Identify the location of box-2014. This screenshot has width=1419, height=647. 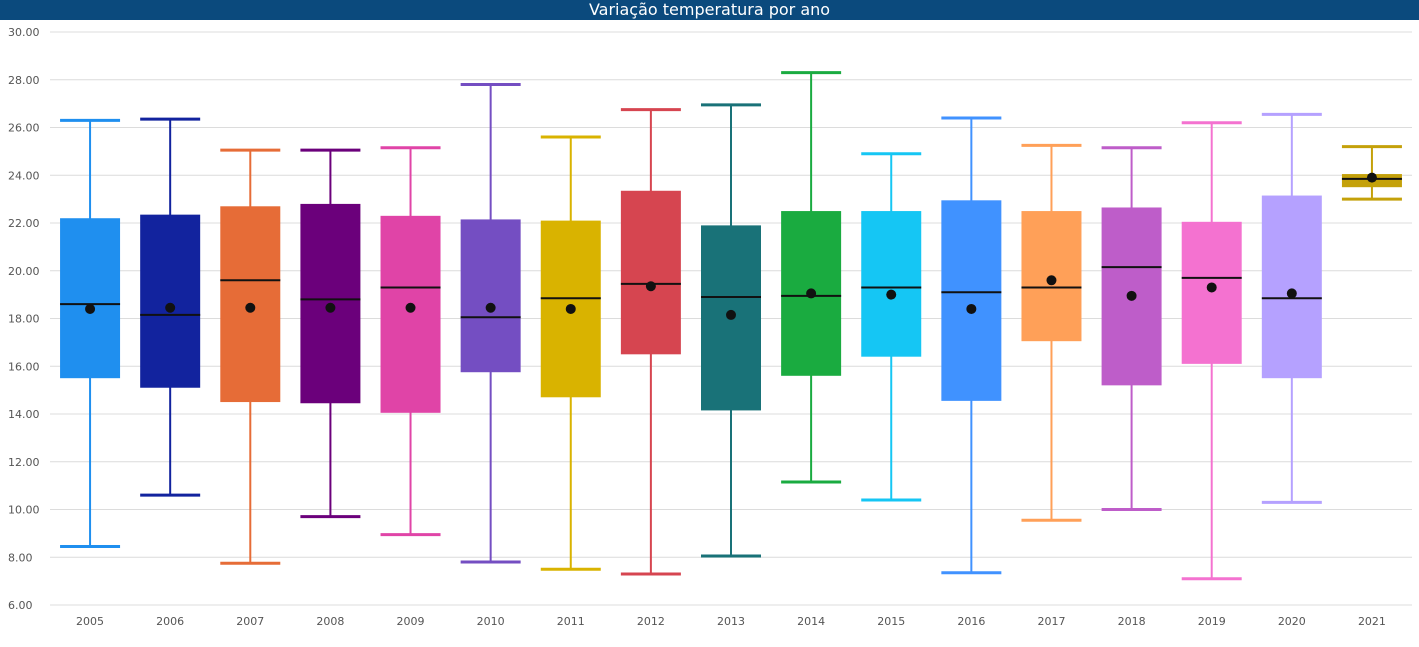
(811, 277).